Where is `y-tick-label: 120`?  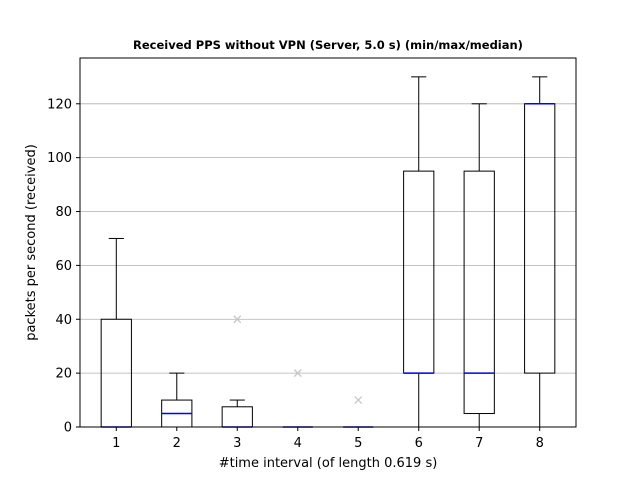
y-tick-label: 120 is located at coordinates (59, 104).